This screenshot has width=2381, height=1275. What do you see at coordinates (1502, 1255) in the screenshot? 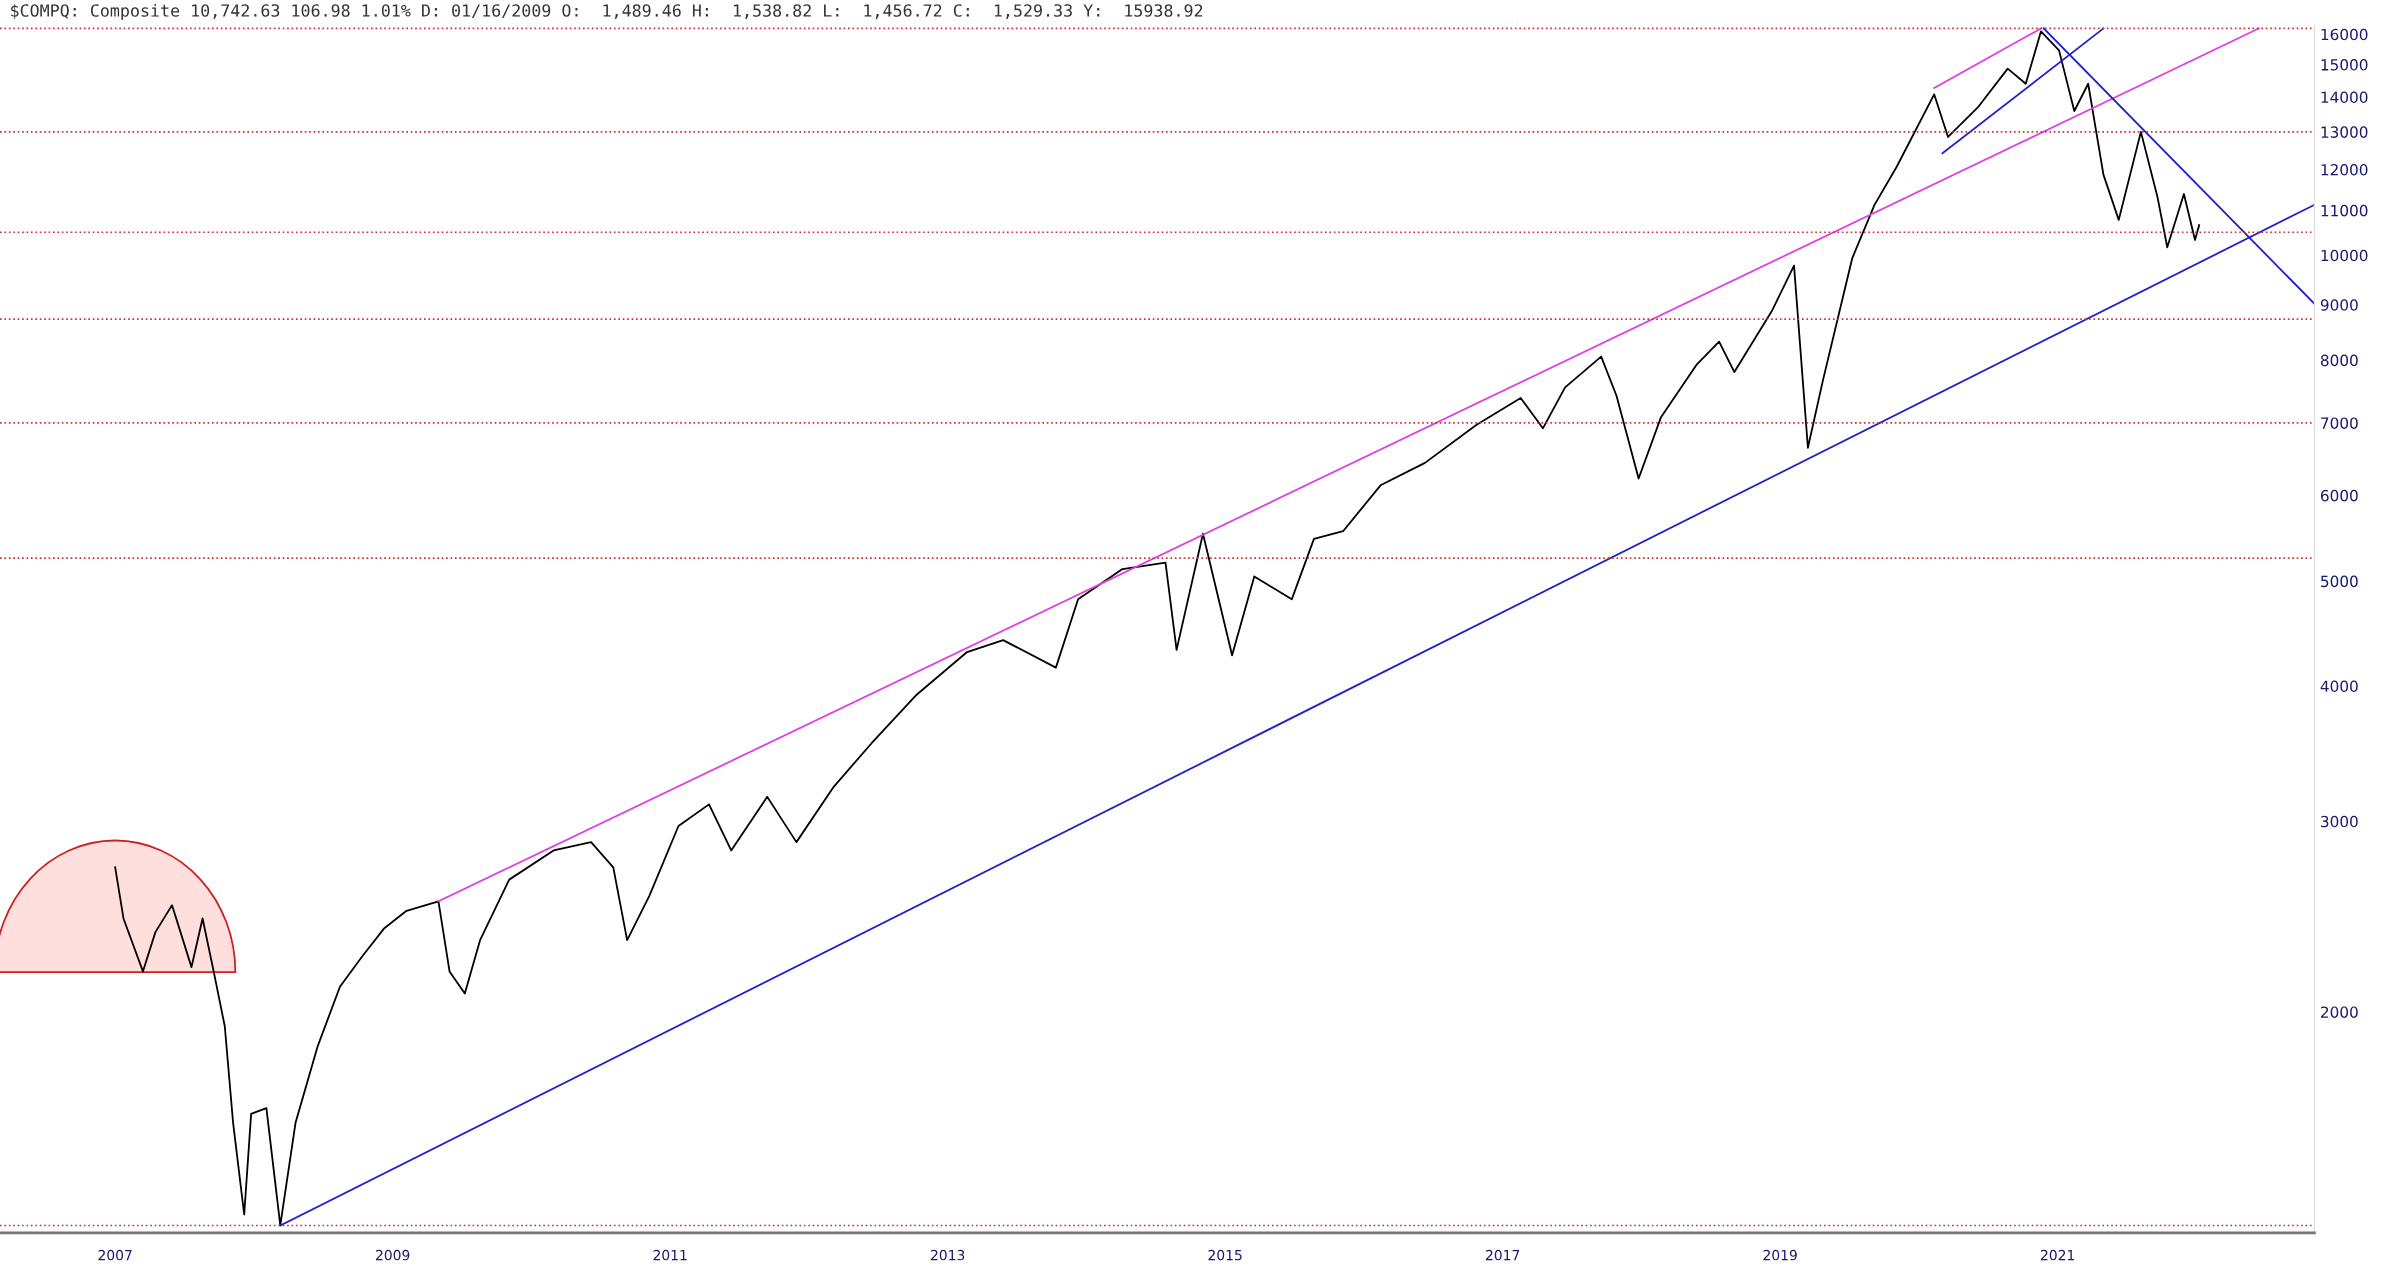
I see `x-tick-label: 2017` at bounding box center [1502, 1255].